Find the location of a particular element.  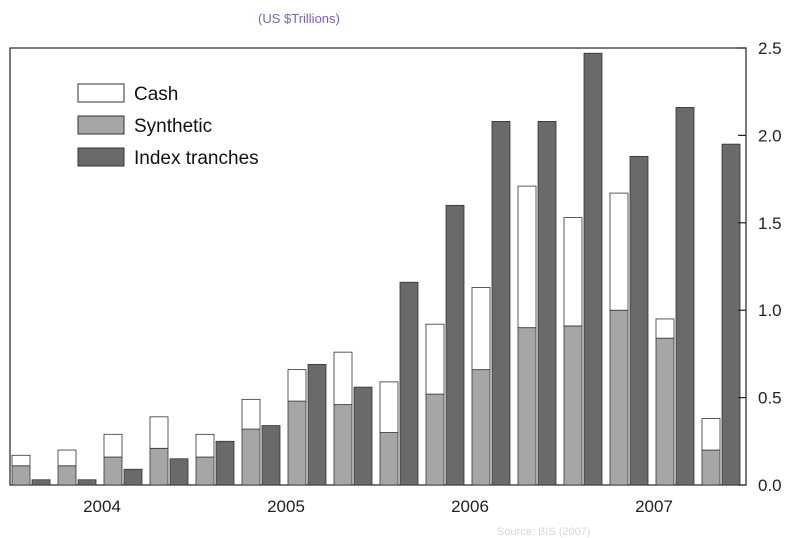

y-axis: 0.0 0.5 1.0 1.5 2.0 2.5 is located at coordinates (760, 267).